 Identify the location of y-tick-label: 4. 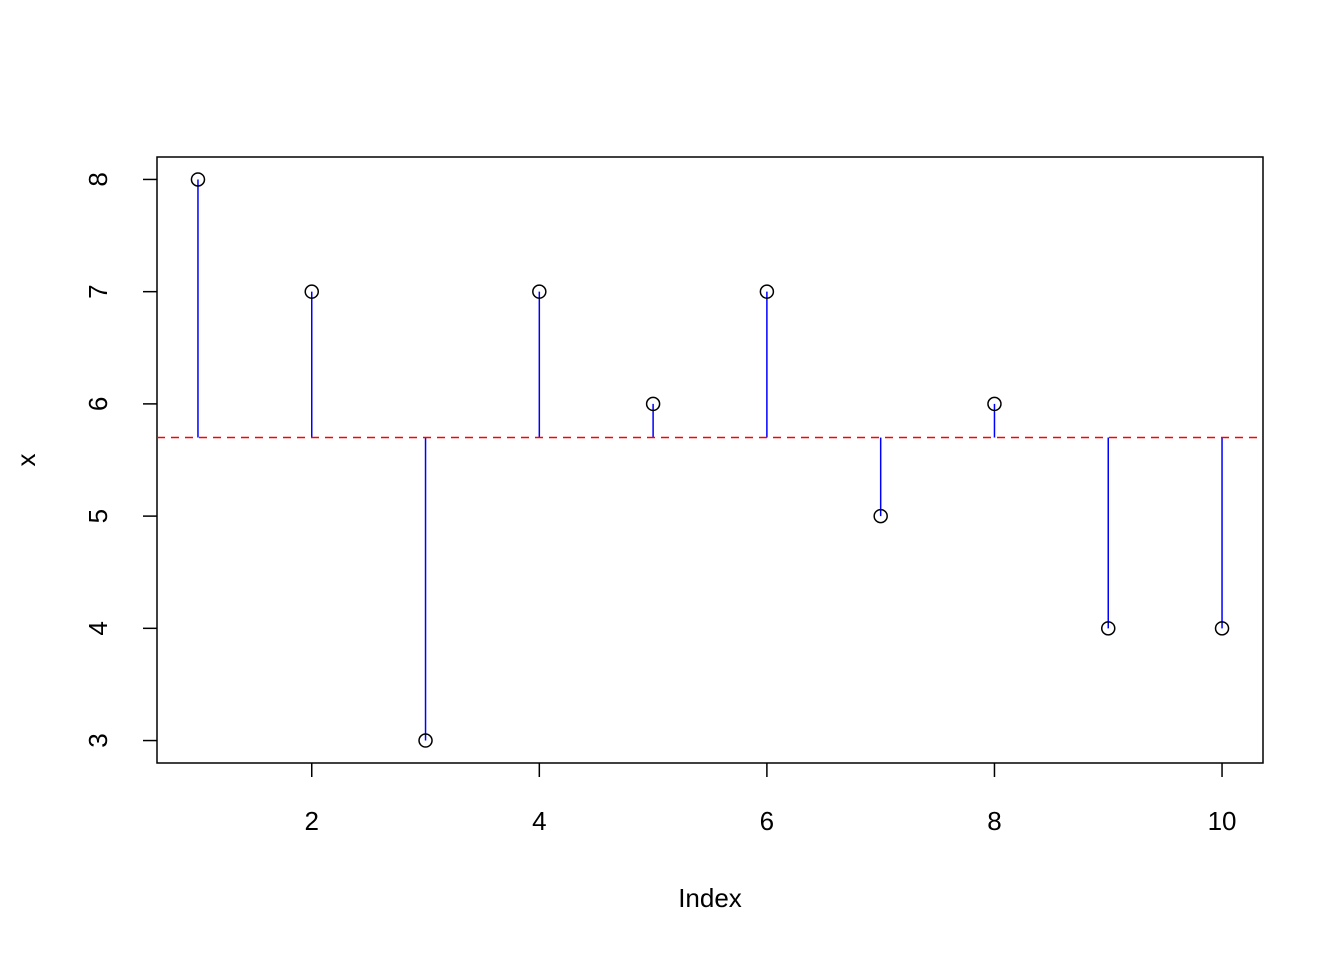
(98, 628).